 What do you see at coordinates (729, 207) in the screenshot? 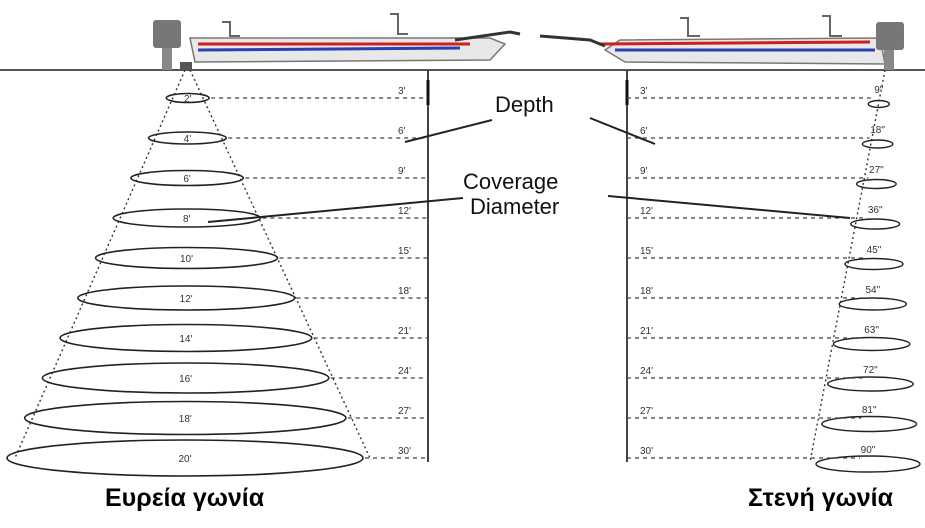
I see `coverage-leader-line-right` at bounding box center [729, 207].